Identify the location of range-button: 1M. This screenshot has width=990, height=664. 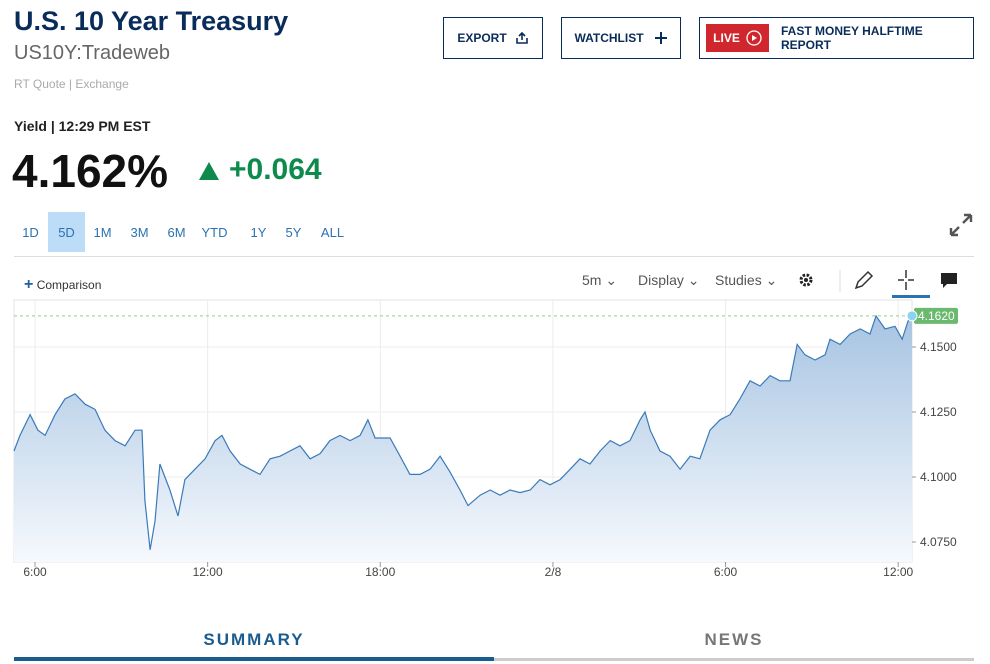
(102, 232).